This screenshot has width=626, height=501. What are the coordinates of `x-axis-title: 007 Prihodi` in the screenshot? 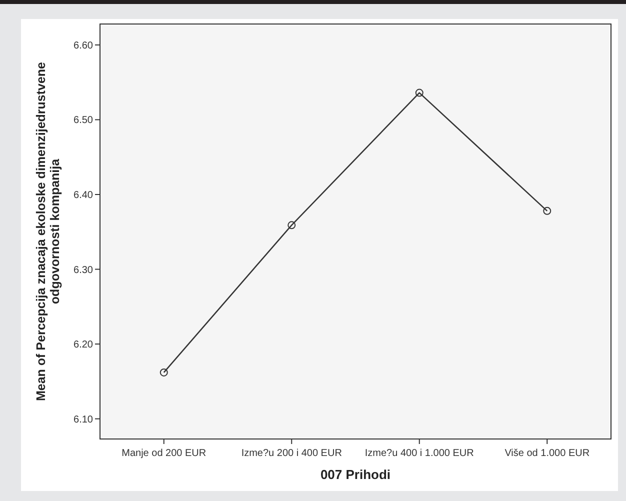 It's located at (355, 474).